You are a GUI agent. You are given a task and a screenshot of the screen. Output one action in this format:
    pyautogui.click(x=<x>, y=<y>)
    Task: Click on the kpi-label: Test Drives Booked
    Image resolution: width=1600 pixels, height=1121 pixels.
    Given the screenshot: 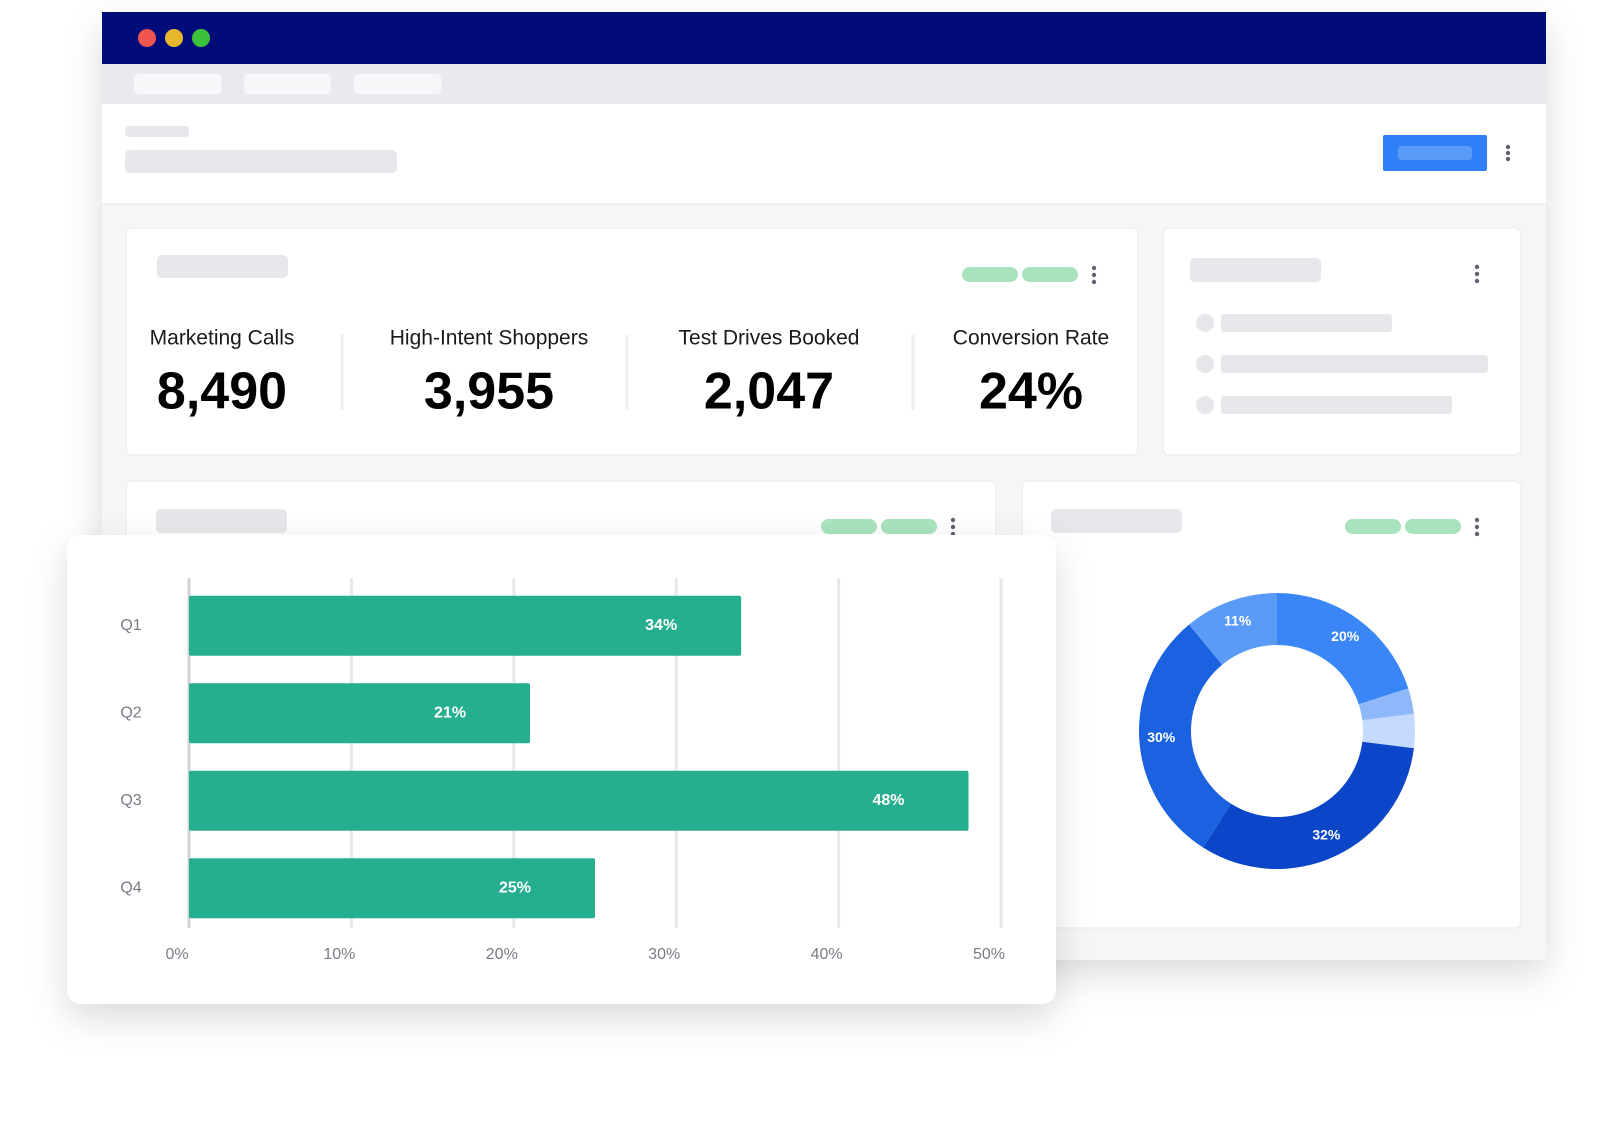 What is the action you would take?
    pyautogui.click(x=769, y=338)
    